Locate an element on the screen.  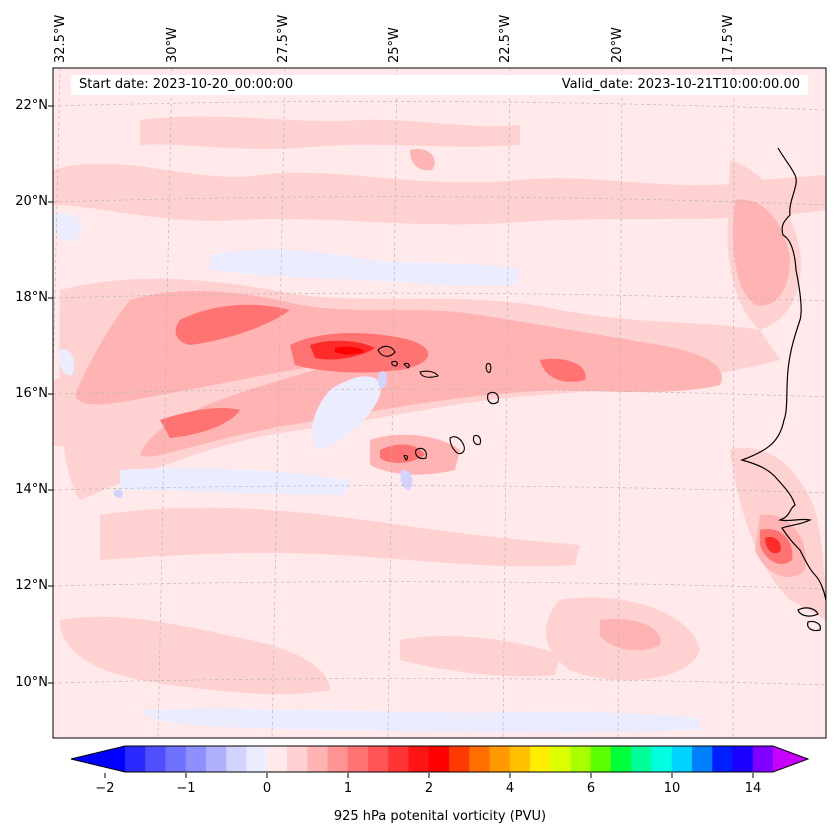
lat-label-10n: 10°N is located at coordinates (31, 682).